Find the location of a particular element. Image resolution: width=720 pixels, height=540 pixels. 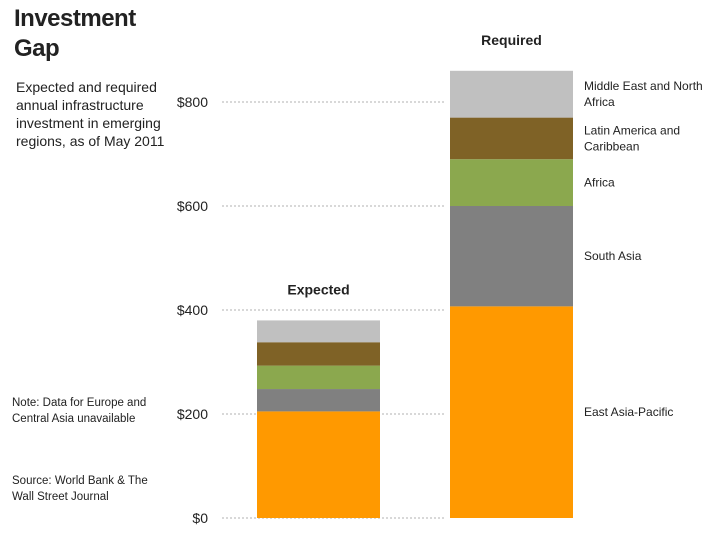

category-label: Expected is located at coordinates (318, 289).